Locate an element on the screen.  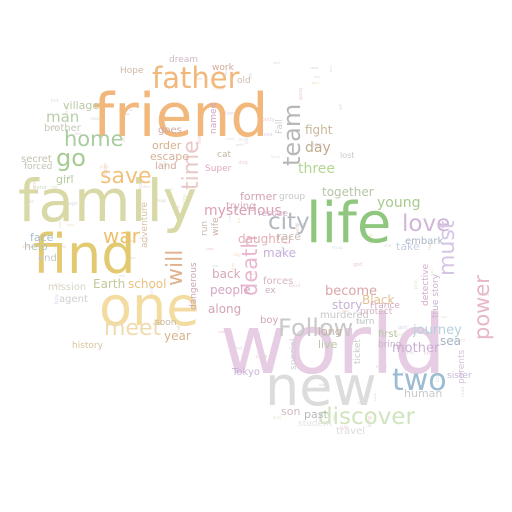
word-back: back is located at coordinates (226, 274).